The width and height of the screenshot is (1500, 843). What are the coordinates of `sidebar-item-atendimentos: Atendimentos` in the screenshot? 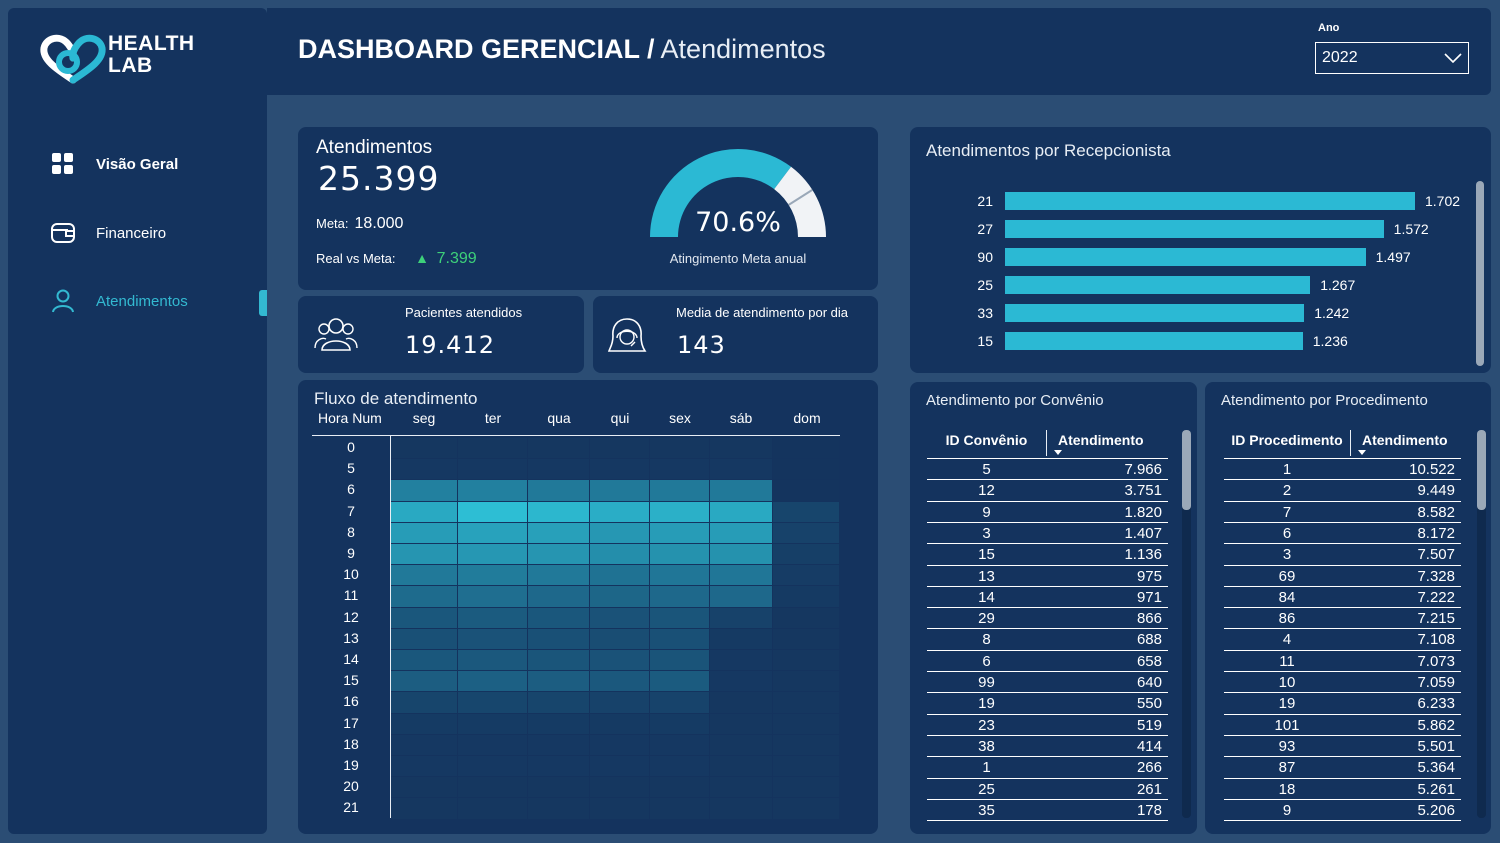 It's located at (118, 301).